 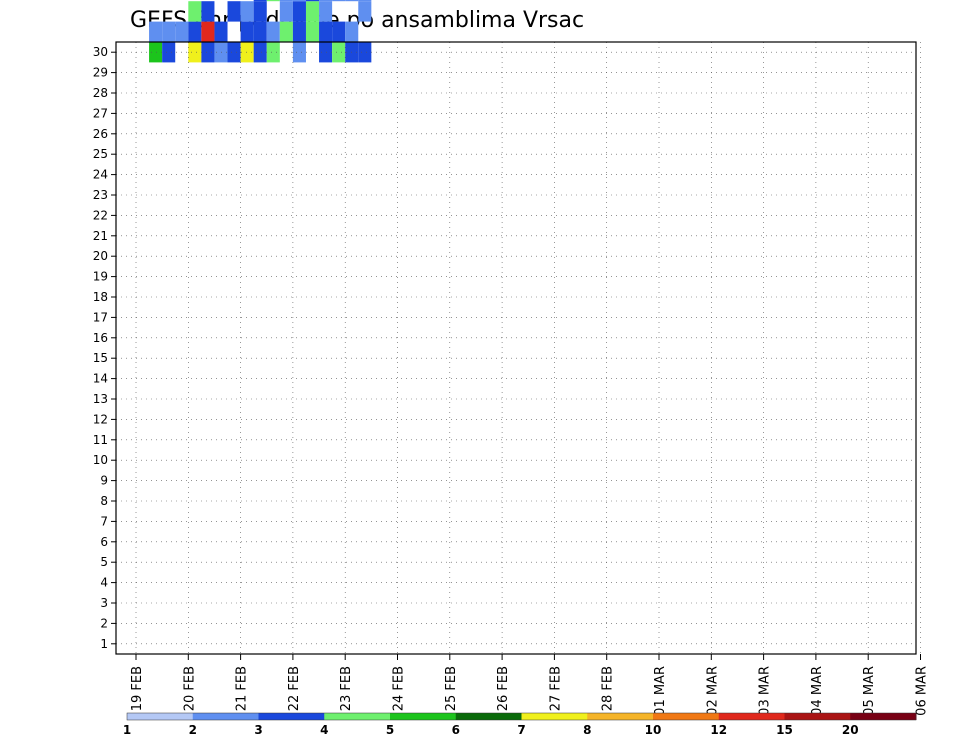 What do you see at coordinates (193, 730) in the screenshot?
I see `colorbar-tick-label: 2` at bounding box center [193, 730].